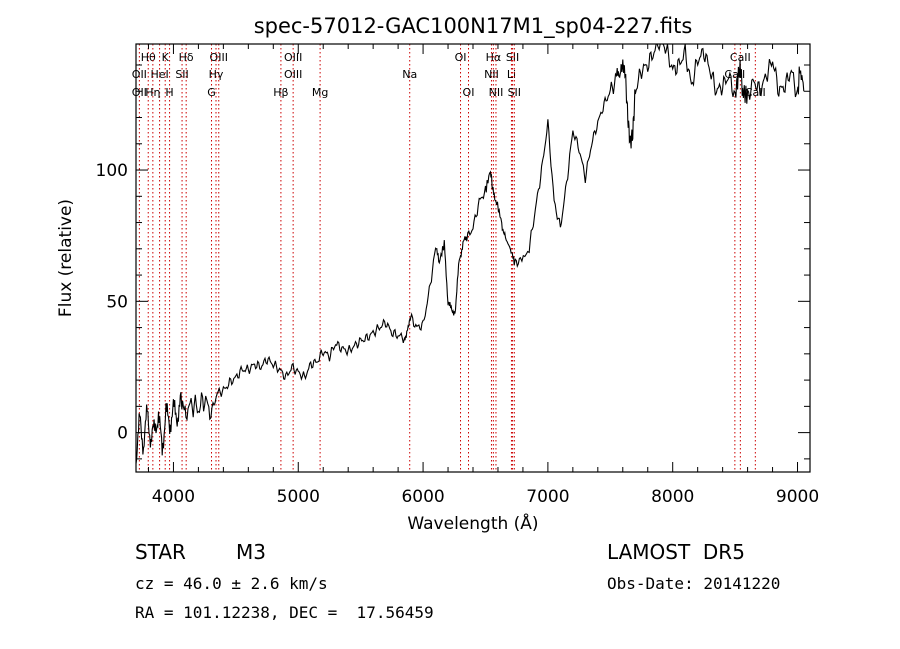 This screenshot has height=649, width=900. I want to click on observation-date: Obs-Date: 20141220, so click(694, 583).